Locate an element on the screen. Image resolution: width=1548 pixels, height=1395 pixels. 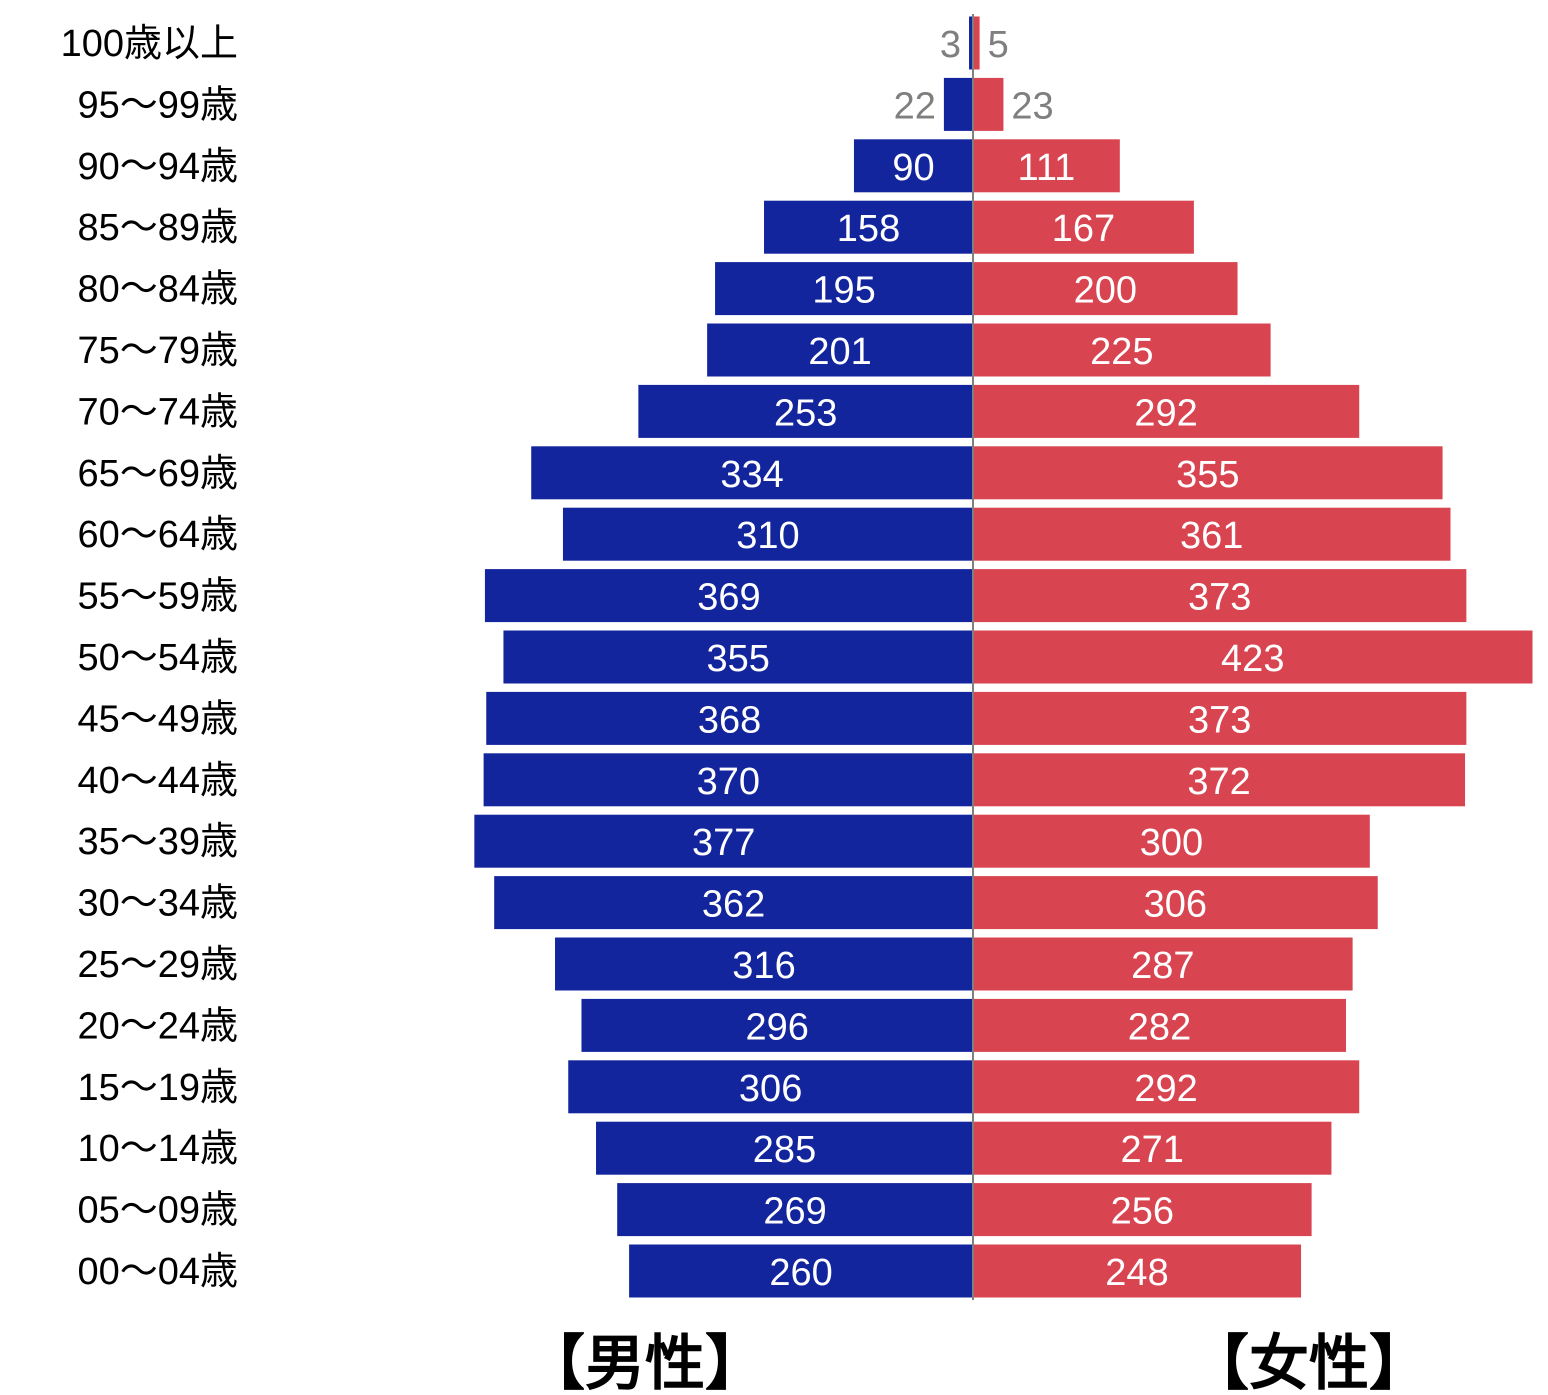
female-value-label: 355 is located at coordinates (1207, 475).